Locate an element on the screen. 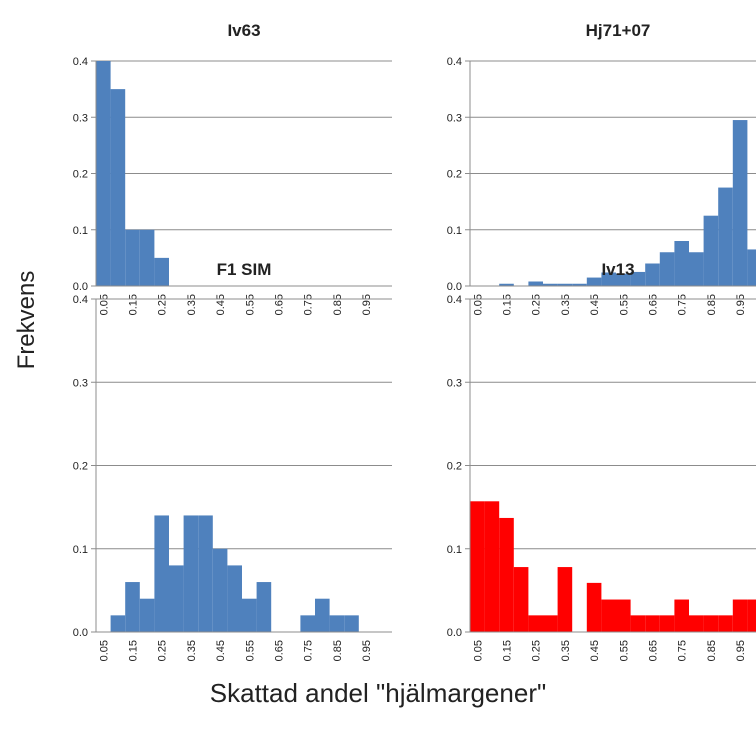 The height and width of the screenshot is (738, 756). x-tick-label: 0.05 is located at coordinates (478, 304).